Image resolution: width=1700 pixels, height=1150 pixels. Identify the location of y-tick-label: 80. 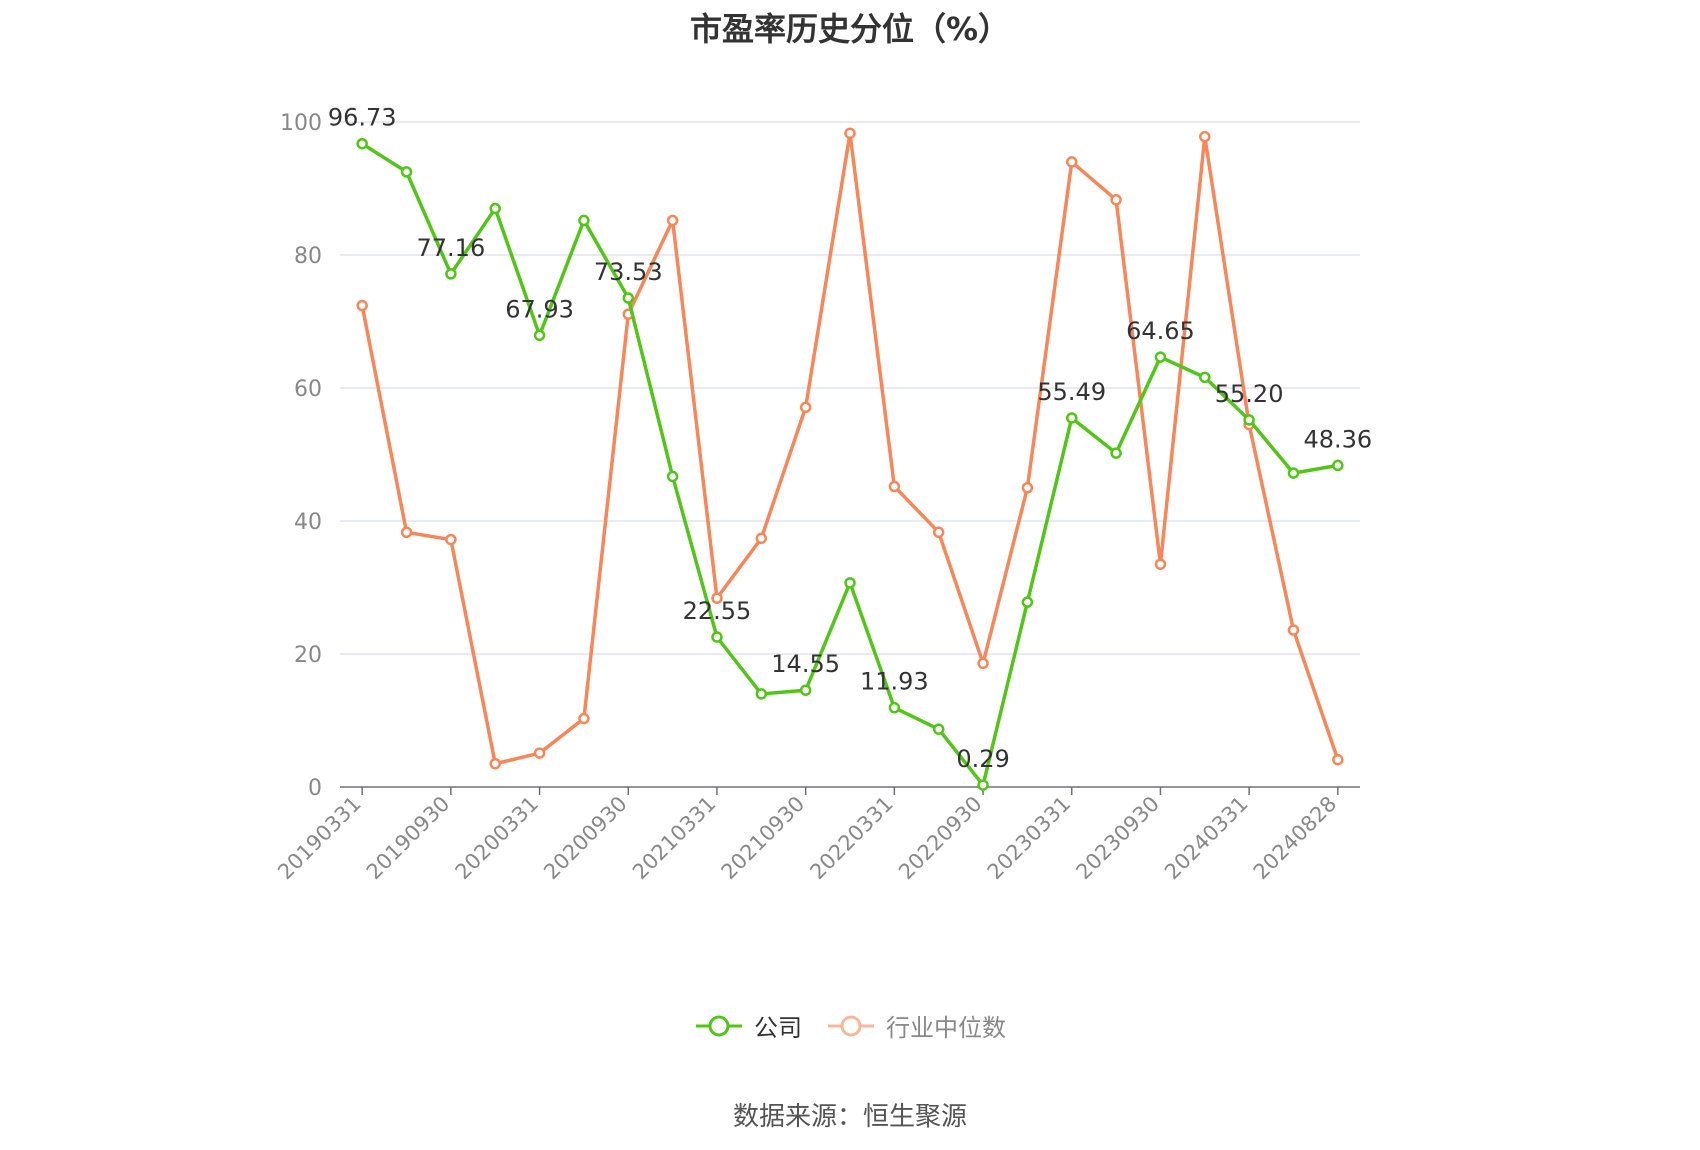
(308, 256).